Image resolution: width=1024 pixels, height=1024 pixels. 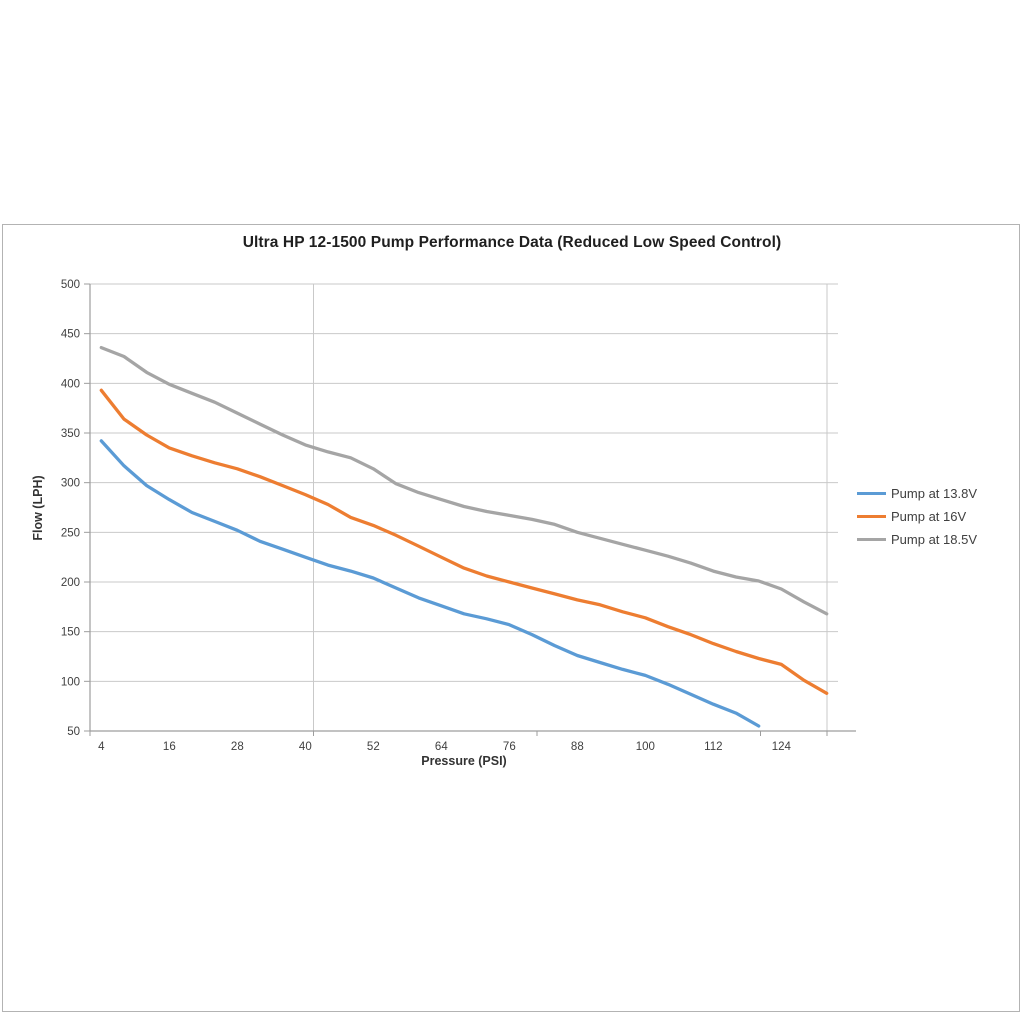 I want to click on x-tick-label: 16, so click(x=169, y=747).